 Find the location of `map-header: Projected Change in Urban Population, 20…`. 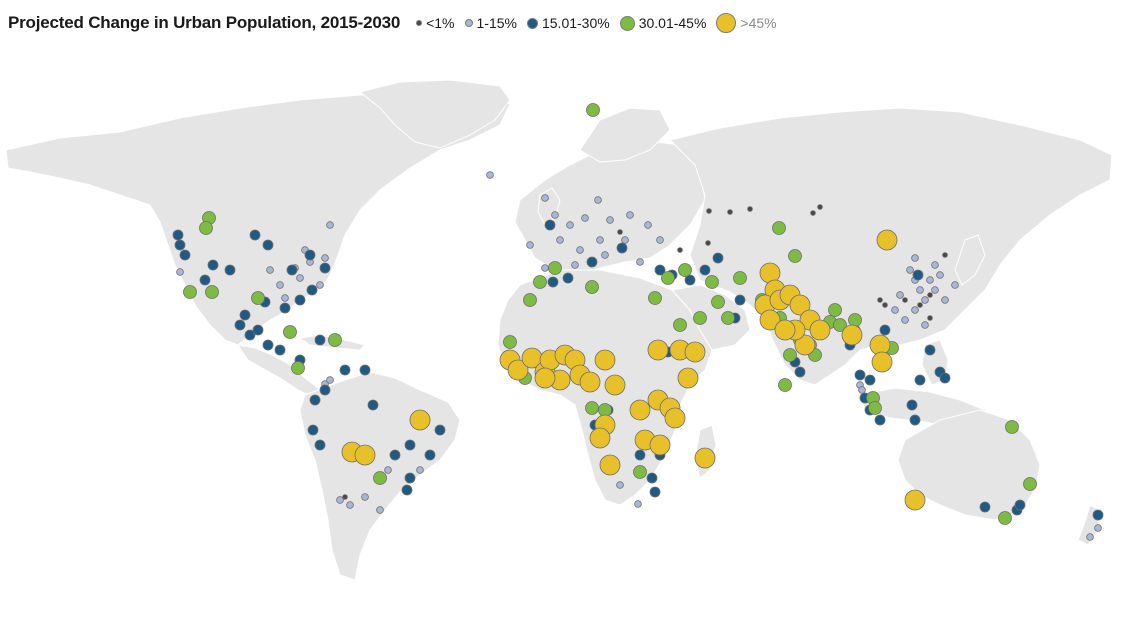

map-header: Projected Change in Urban Population, 20… is located at coordinates (392, 23).